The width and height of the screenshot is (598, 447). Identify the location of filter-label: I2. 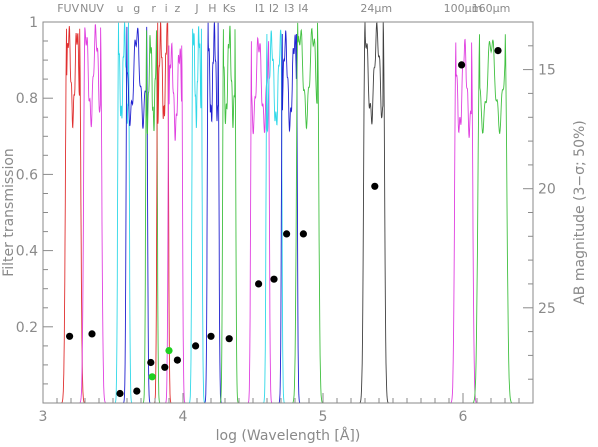
(274, 8).